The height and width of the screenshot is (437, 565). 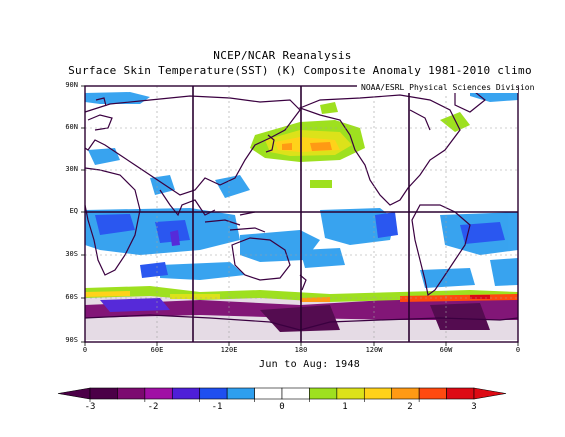 I want to click on credit-text: NOAA/ESRL Physical Sciences Division, so click(x=448, y=87).